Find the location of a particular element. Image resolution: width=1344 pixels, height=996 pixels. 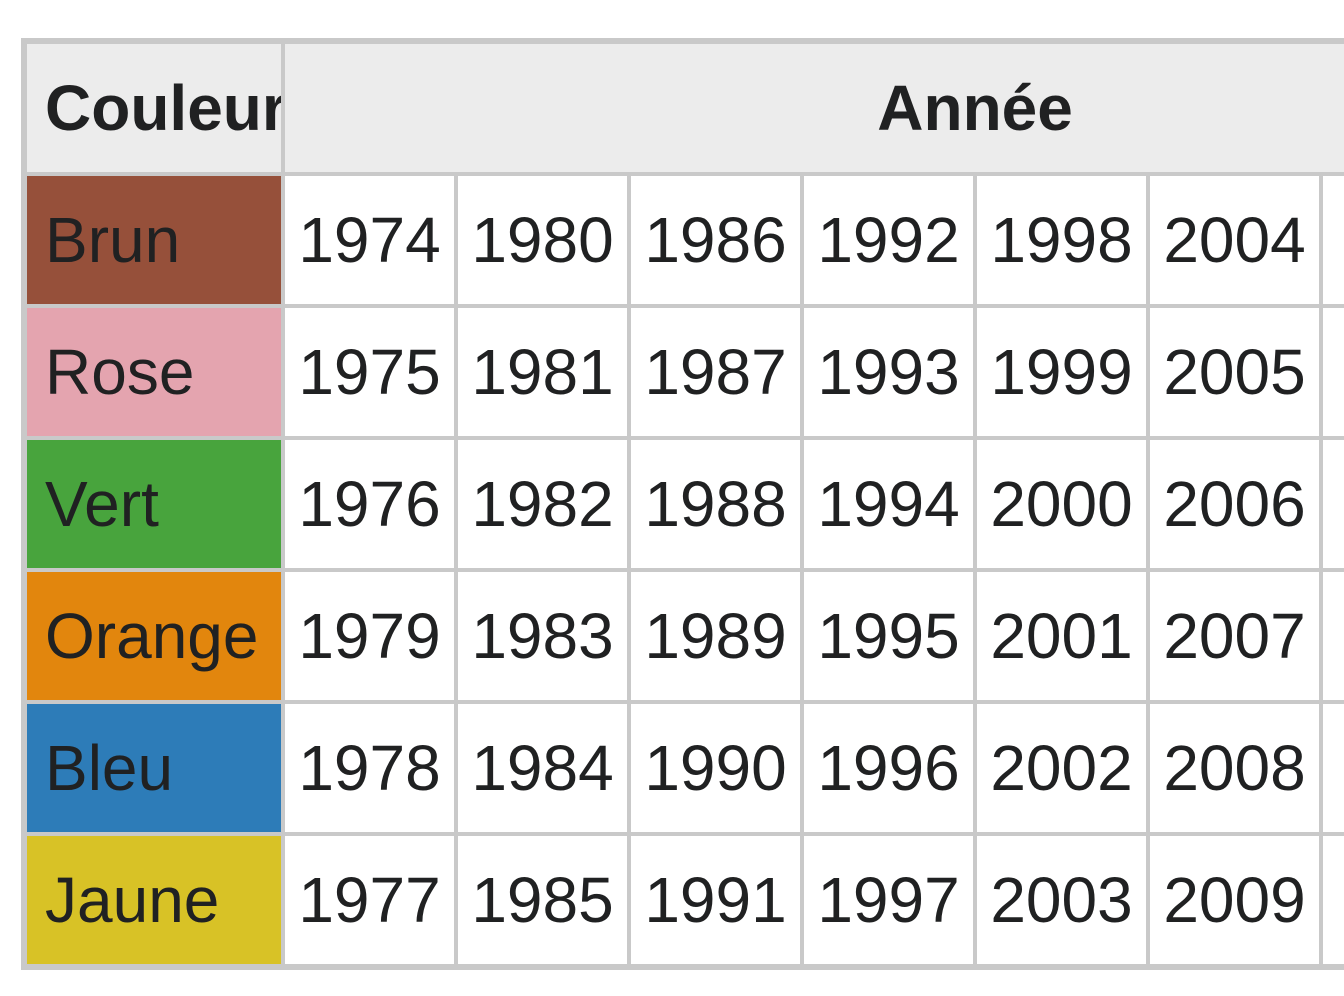

year-cell: 1995 is located at coordinates (888, 636).